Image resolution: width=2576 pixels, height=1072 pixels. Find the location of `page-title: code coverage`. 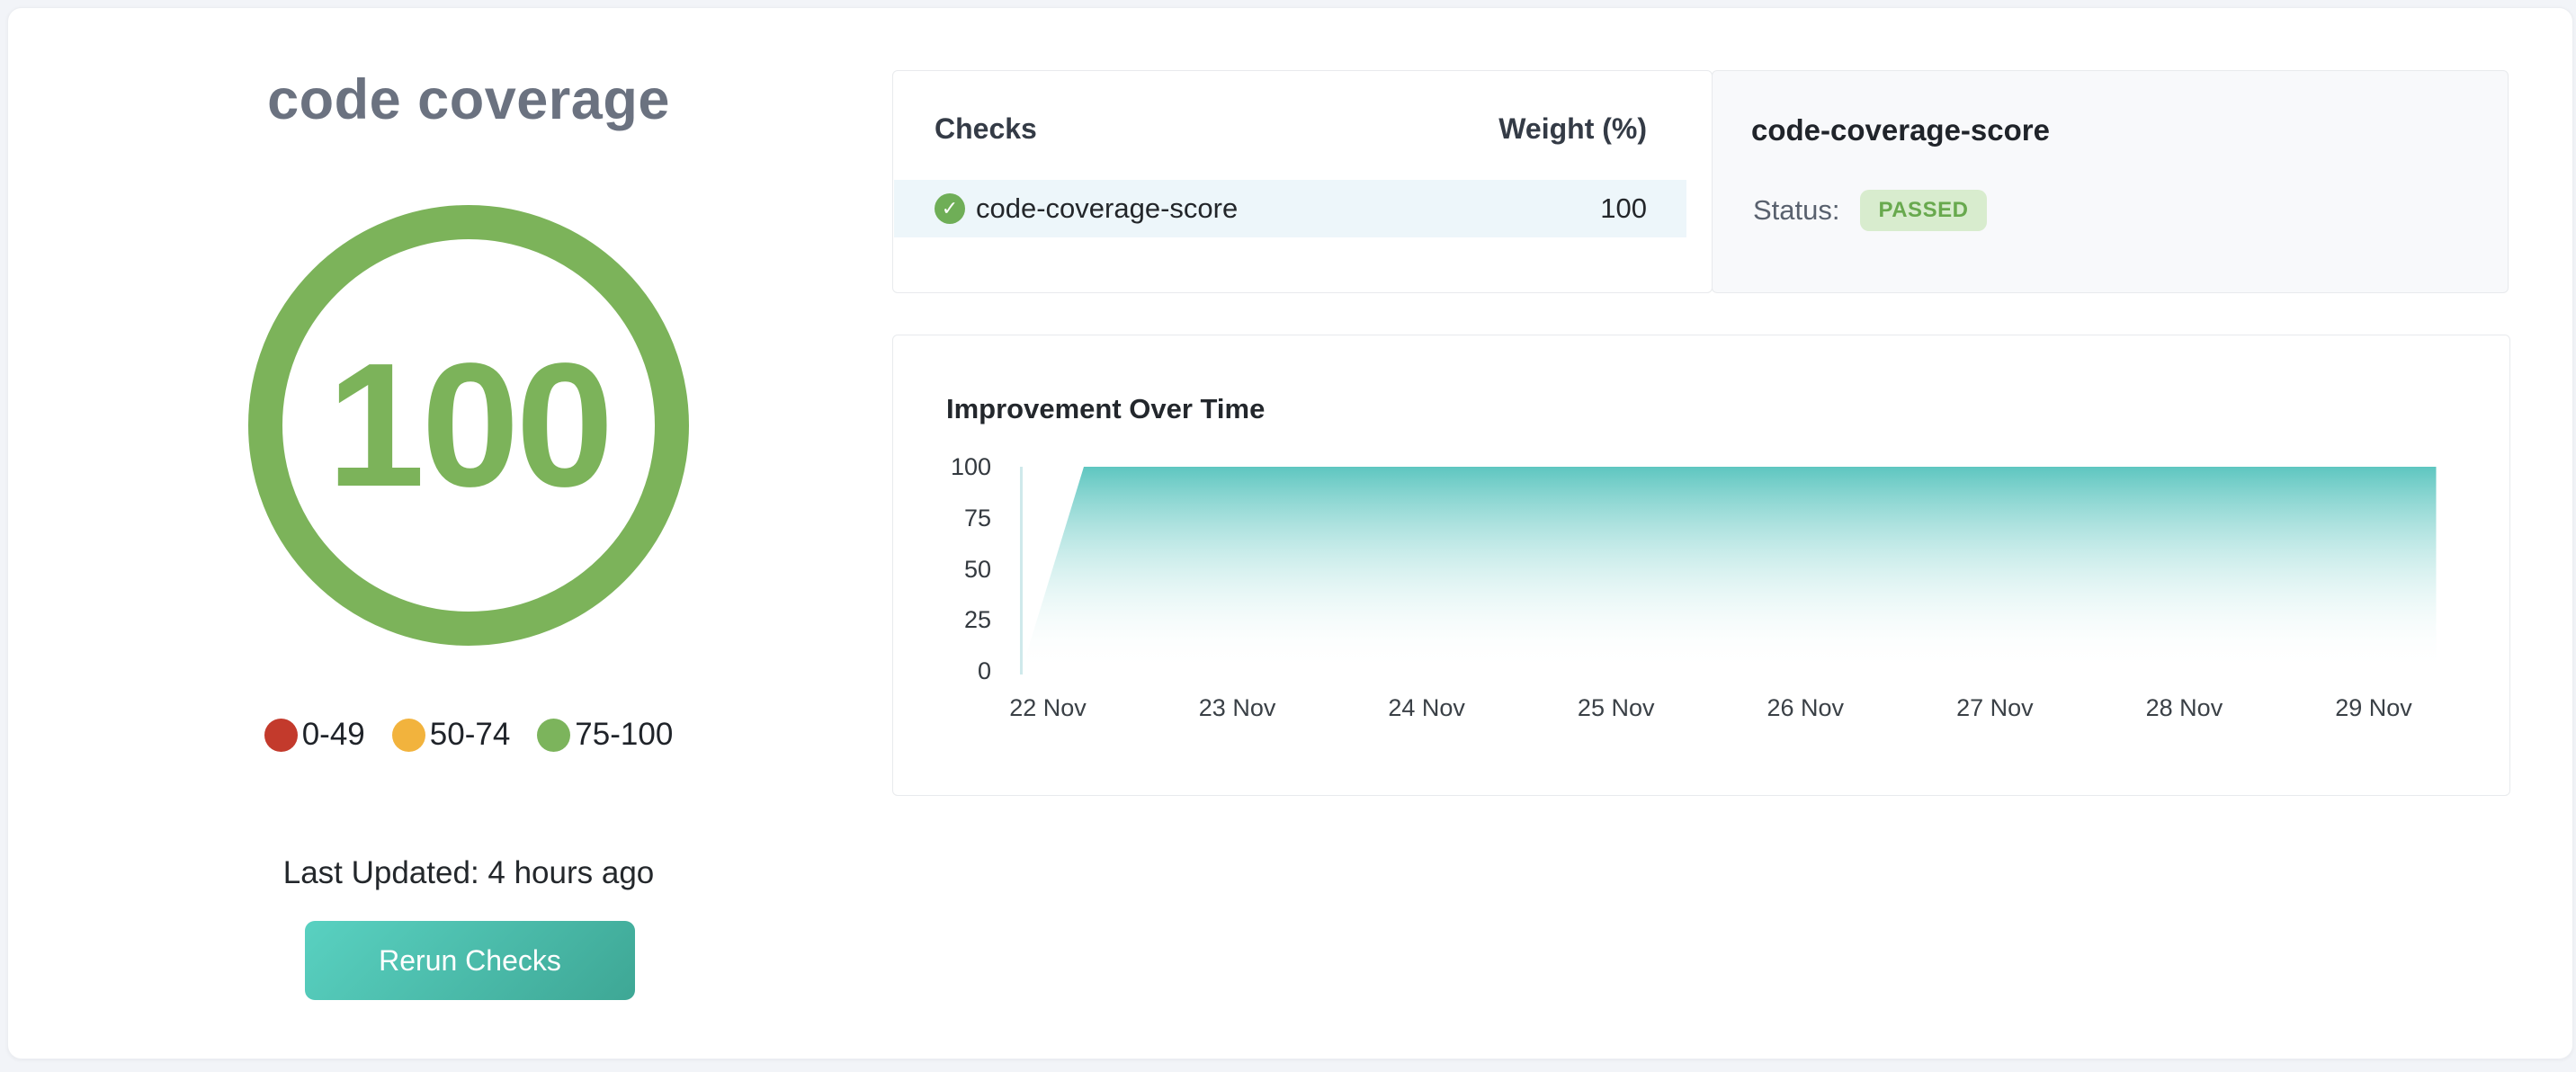

page-title: code coverage is located at coordinates (468, 99).